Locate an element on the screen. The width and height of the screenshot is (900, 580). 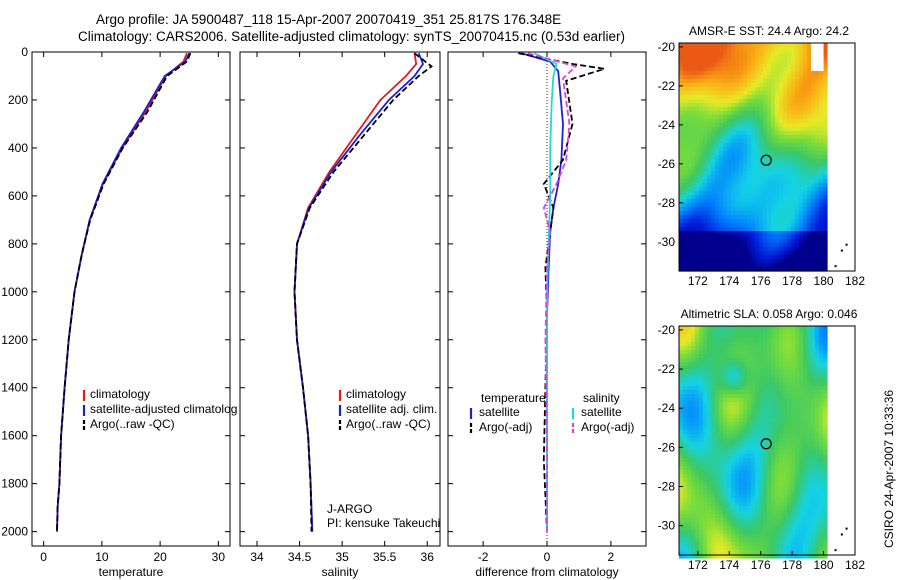
sla-map-ytick-label: -20 is located at coordinates (667, 330).